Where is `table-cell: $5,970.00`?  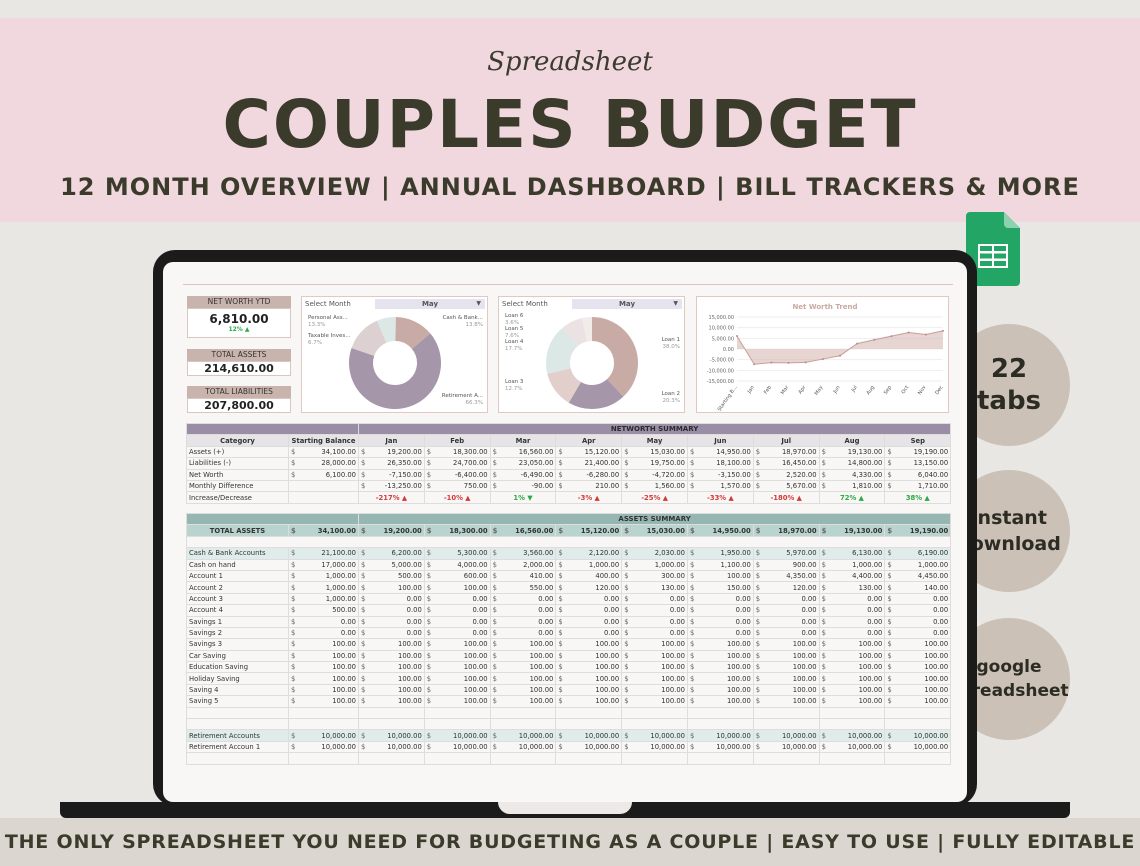
table-cell: $5,970.00 is located at coordinates (786, 553).